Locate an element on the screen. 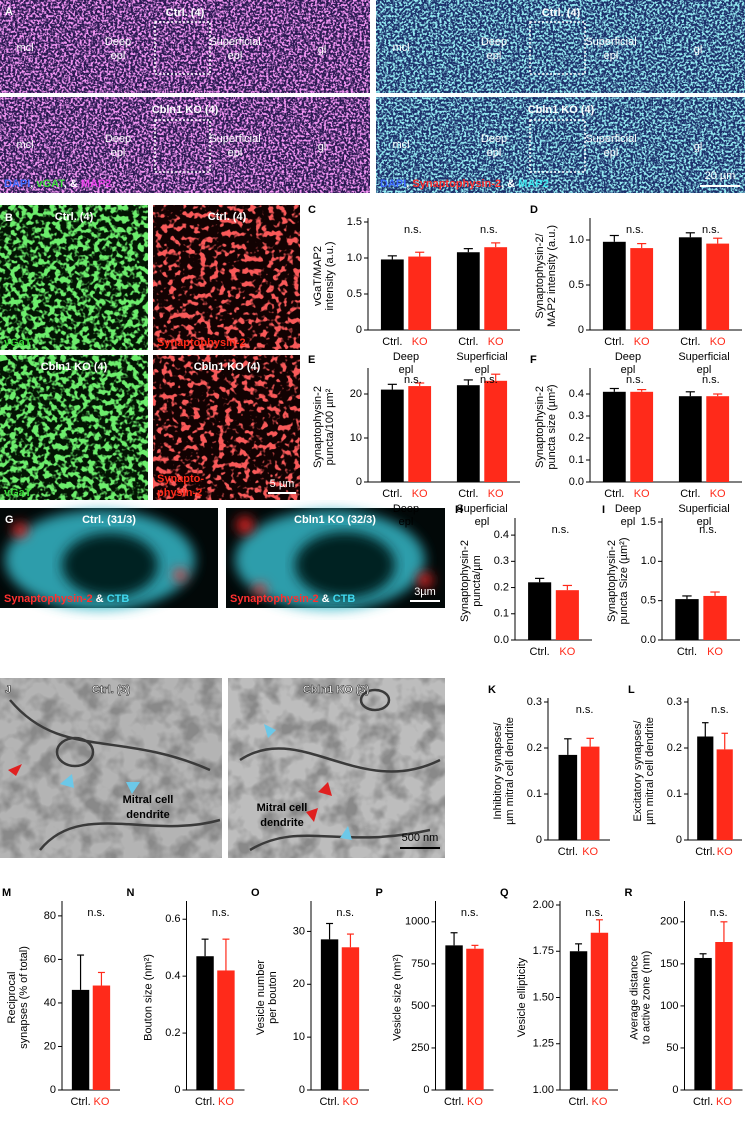 The image size is (745, 1127). legend-item: , is located at coordinates (33, 184).